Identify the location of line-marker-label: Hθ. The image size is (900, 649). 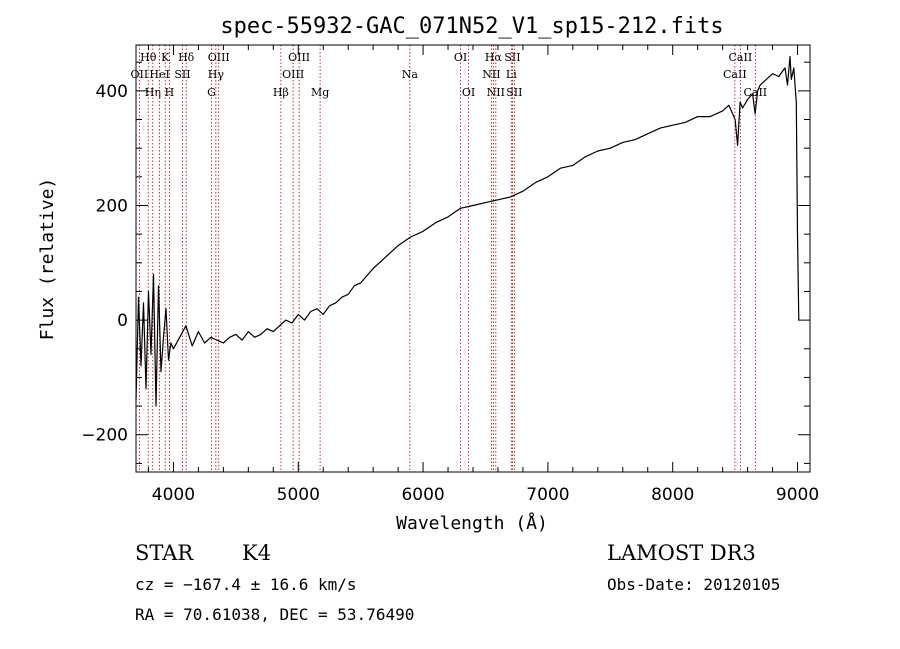
(148, 57).